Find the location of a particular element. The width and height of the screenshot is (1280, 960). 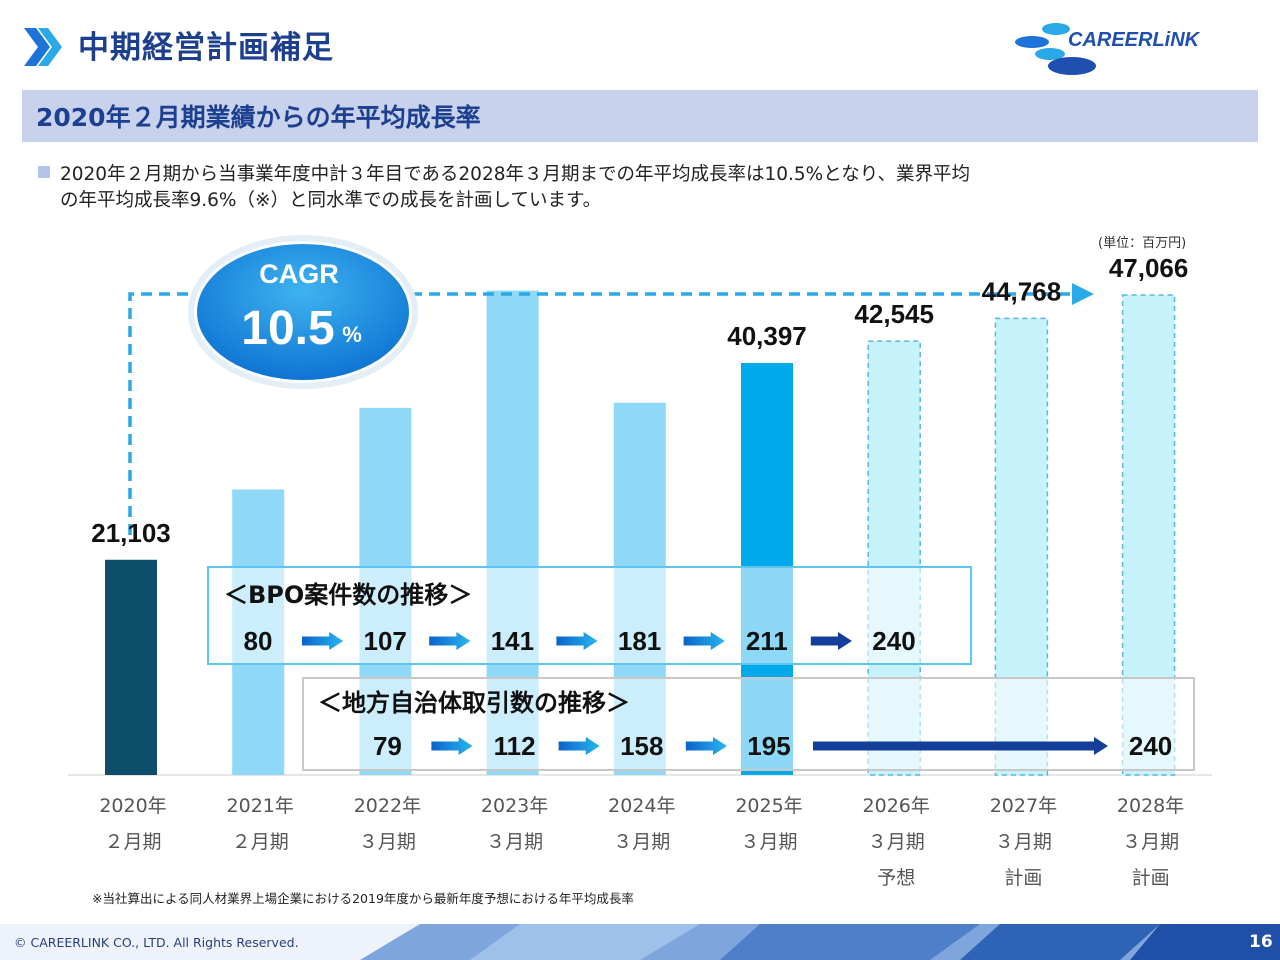

x-tick-label-1-0: 2021年 is located at coordinates (260, 806).